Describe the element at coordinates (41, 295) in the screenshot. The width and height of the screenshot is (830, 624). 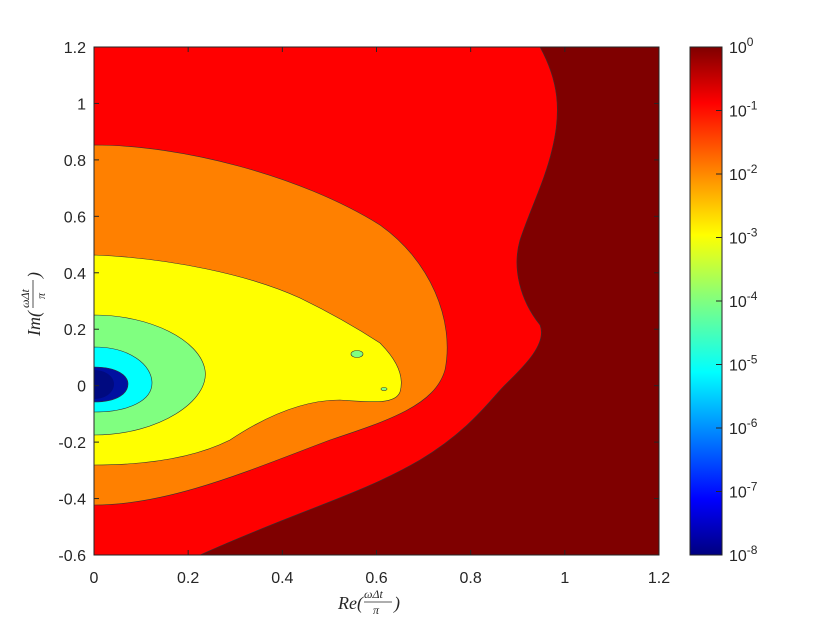
I see `y-axis-label-denominator: π` at that location.